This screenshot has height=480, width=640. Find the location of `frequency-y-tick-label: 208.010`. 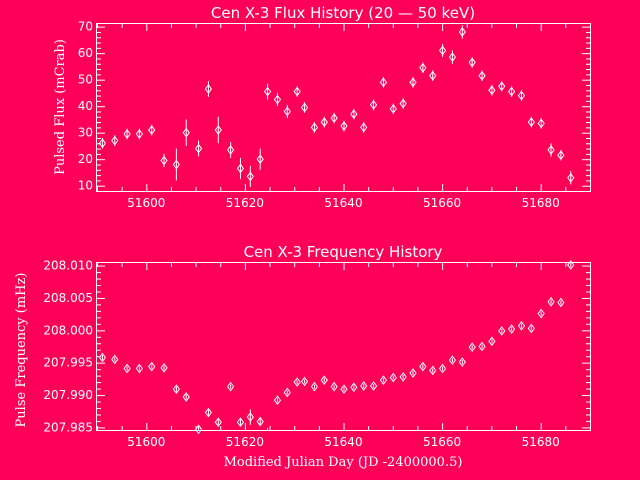

frequency-y-tick-label: 208.010 is located at coordinates (68, 266).